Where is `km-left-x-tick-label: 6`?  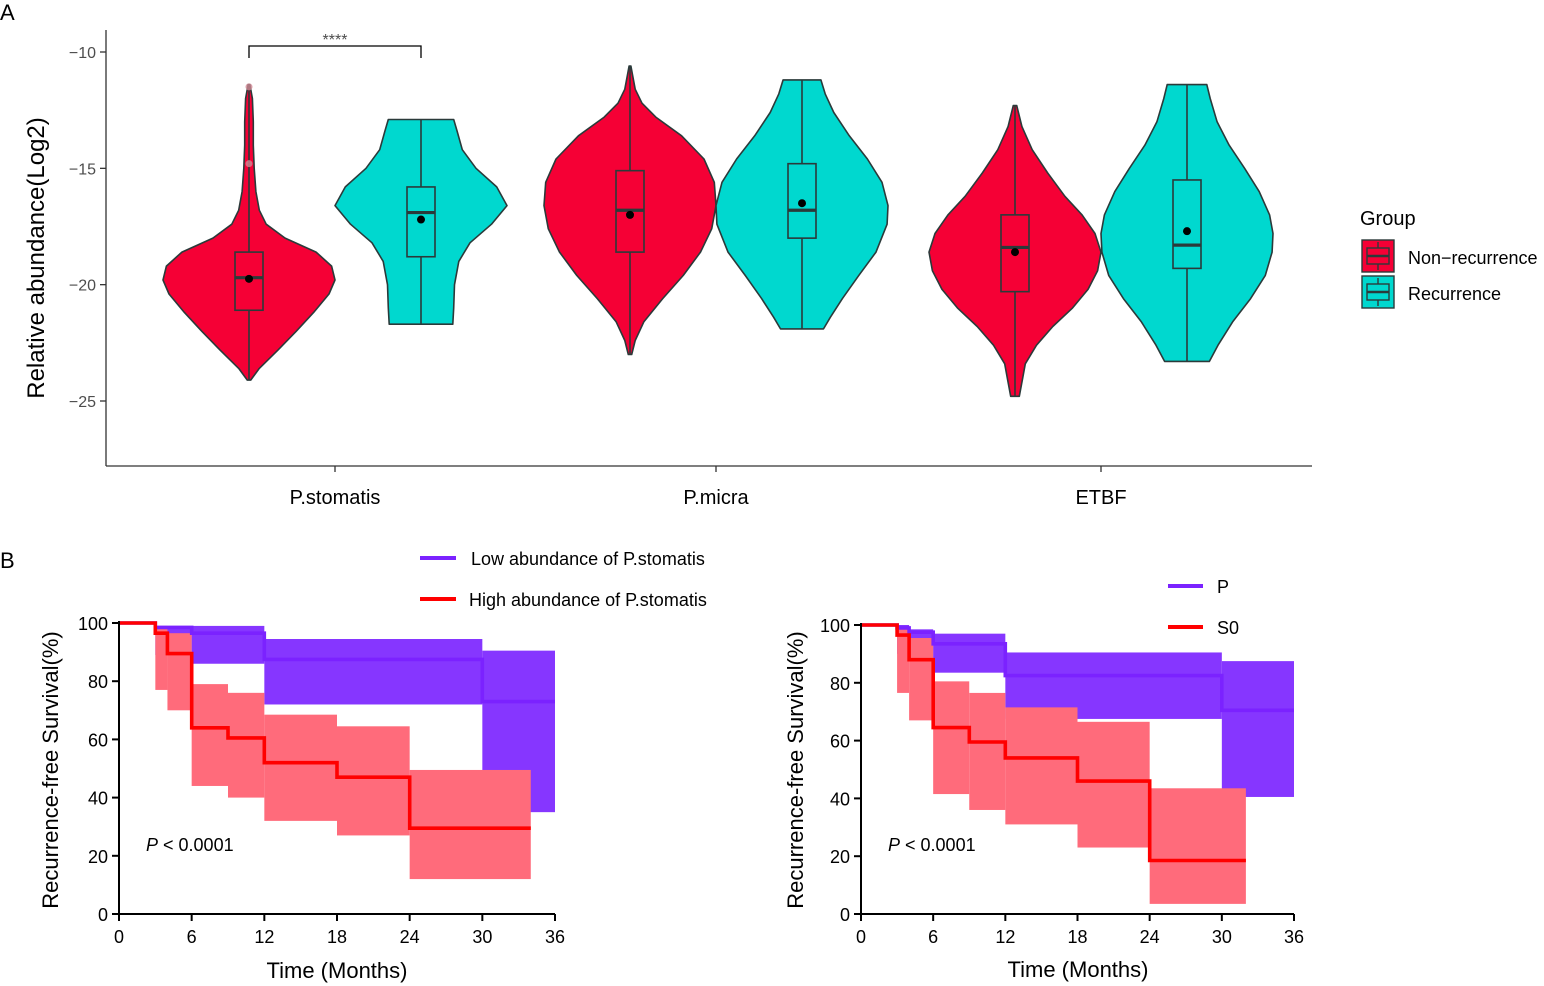 km-left-x-tick-label: 6 is located at coordinates (192, 937).